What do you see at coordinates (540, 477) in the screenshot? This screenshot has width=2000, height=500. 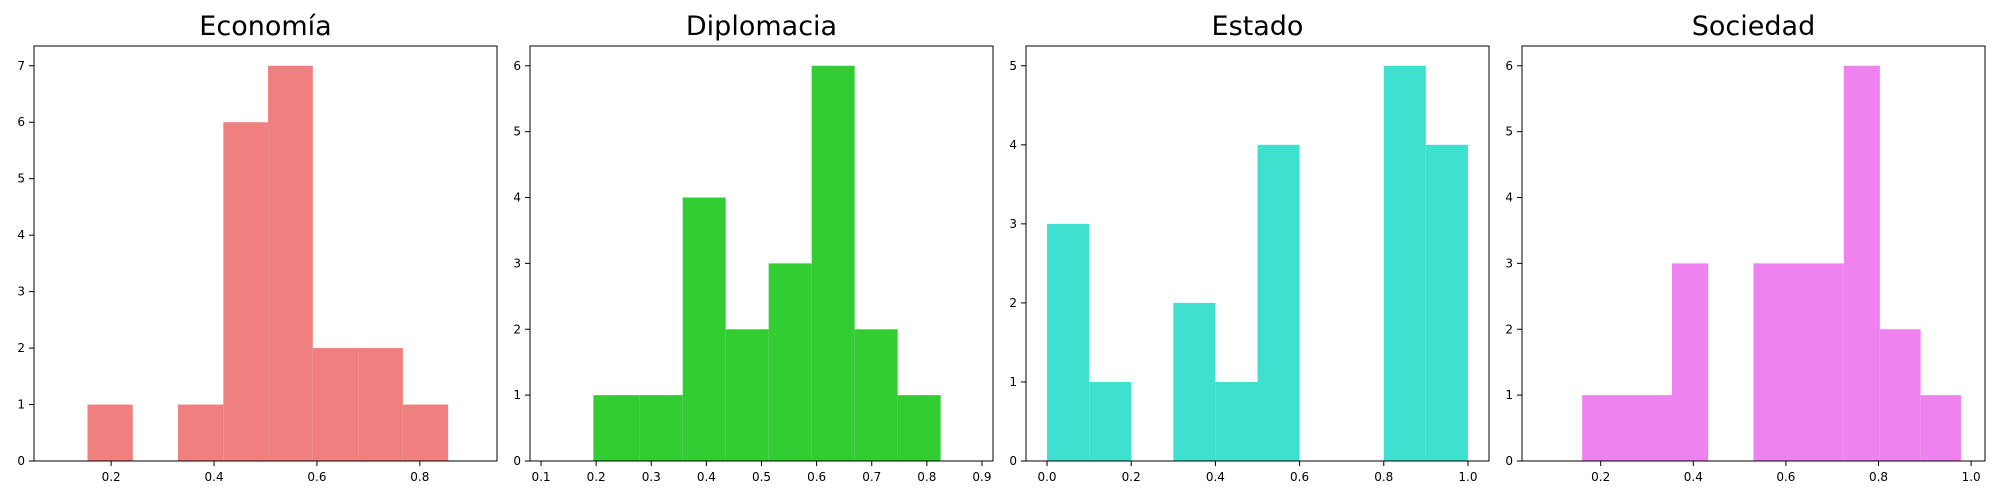 I see `x-tick-label: 0.1` at bounding box center [540, 477].